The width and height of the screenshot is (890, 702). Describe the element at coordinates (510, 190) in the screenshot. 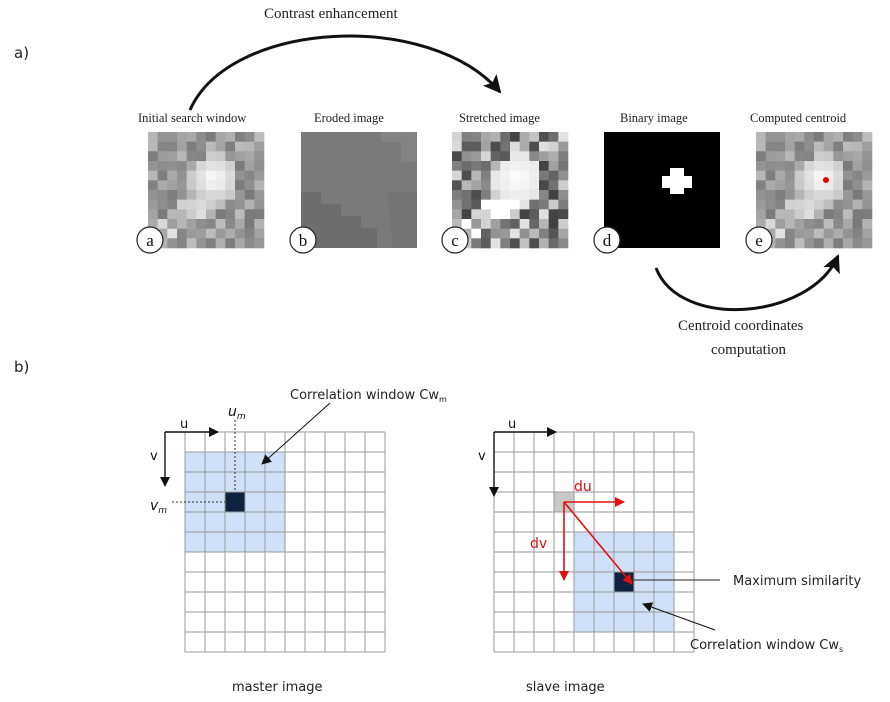

I see `tile-stretched-image` at that location.